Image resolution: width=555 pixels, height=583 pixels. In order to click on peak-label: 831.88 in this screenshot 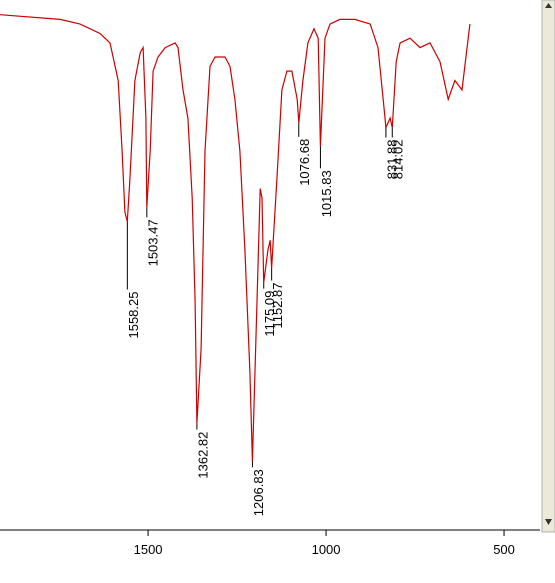, I will do `click(391, 160)`.